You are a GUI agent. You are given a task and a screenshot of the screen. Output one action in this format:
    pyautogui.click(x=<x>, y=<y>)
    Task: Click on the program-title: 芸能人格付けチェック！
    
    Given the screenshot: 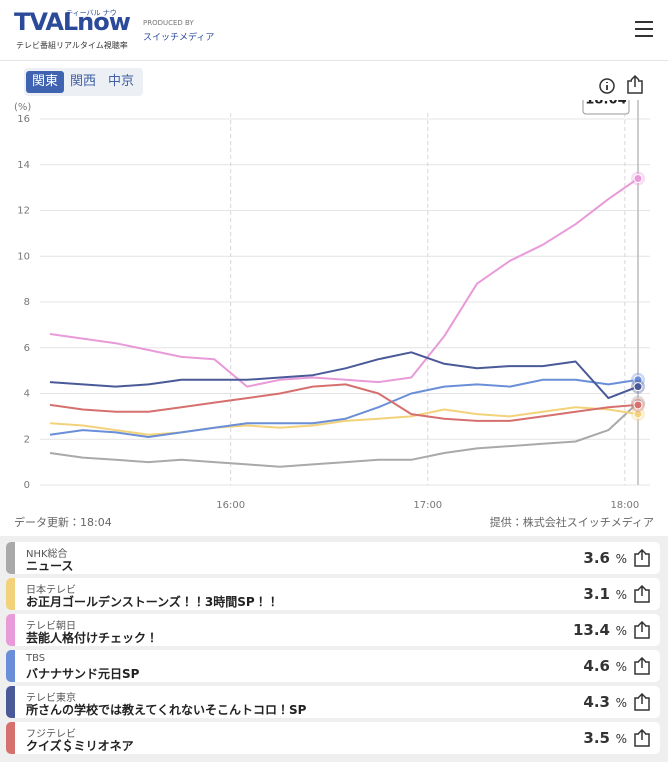 What is the action you would take?
    pyautogui.click(x=92, y=638)
    